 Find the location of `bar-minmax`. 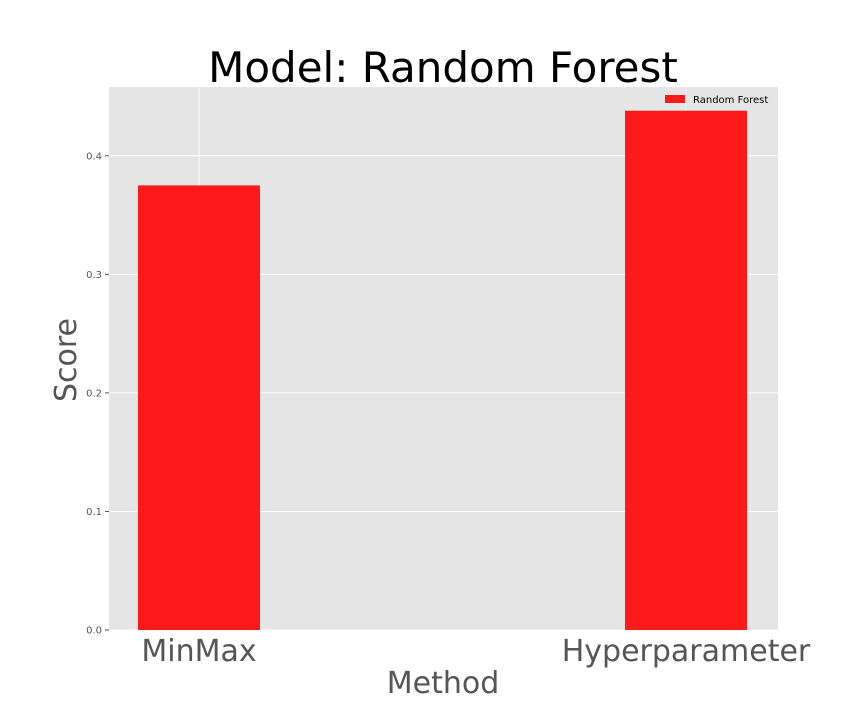

bar-minmax is located at coordinates (199, 407).